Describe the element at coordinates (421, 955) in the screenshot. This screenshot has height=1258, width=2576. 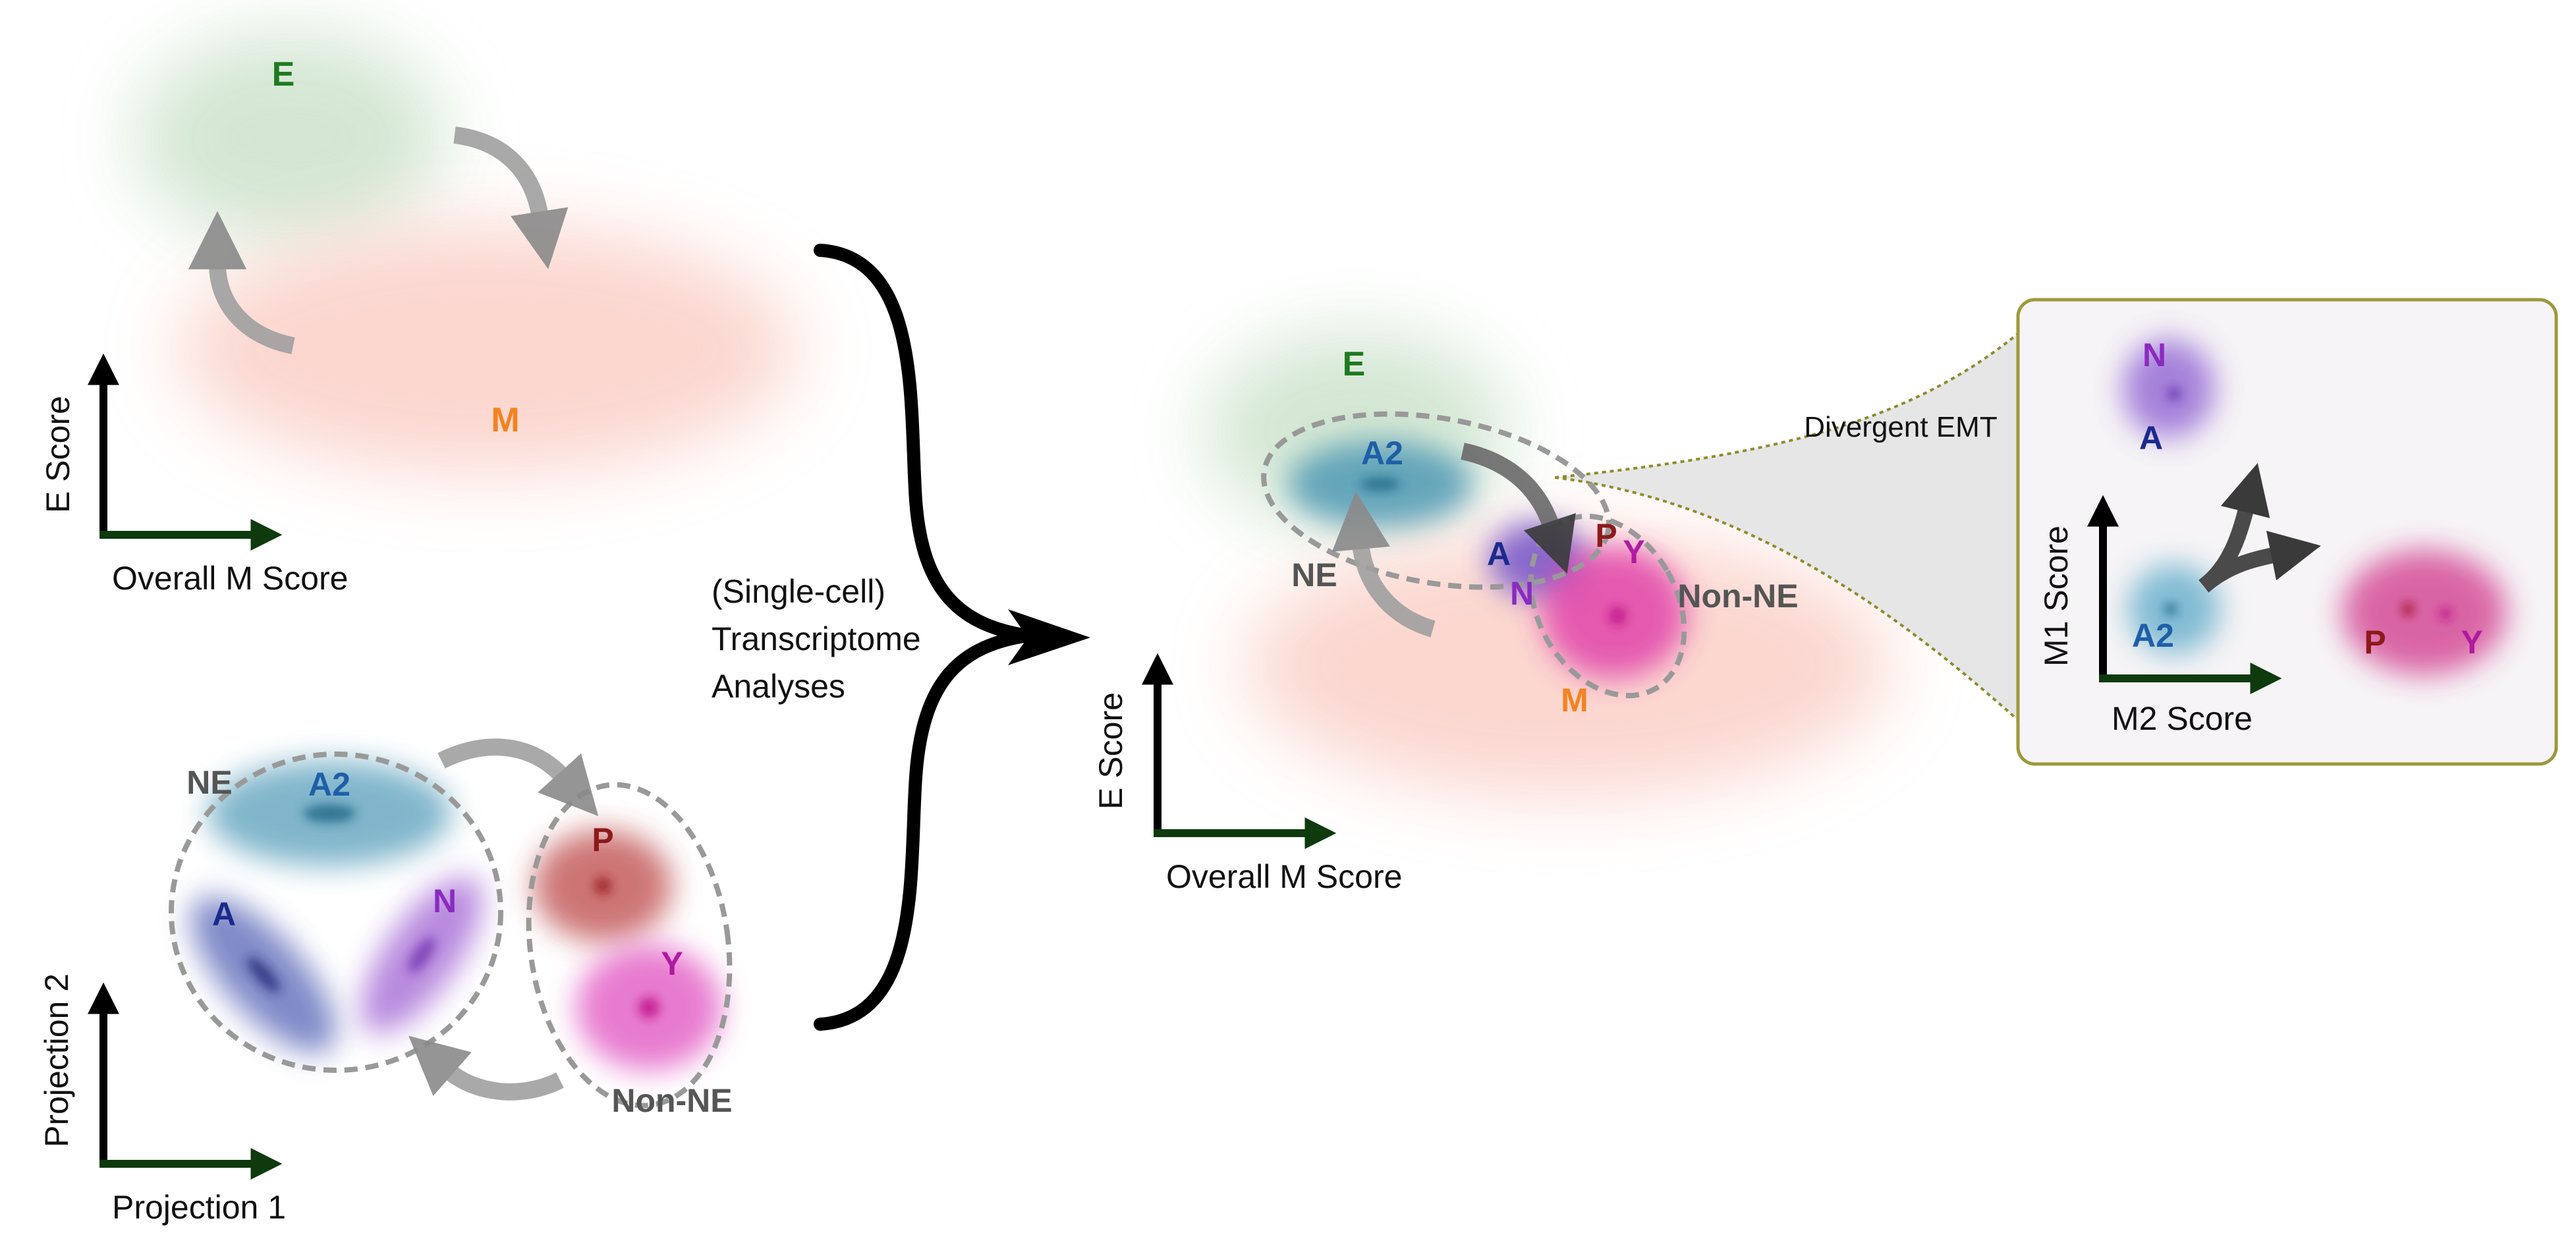
I see `core-N` at that location.